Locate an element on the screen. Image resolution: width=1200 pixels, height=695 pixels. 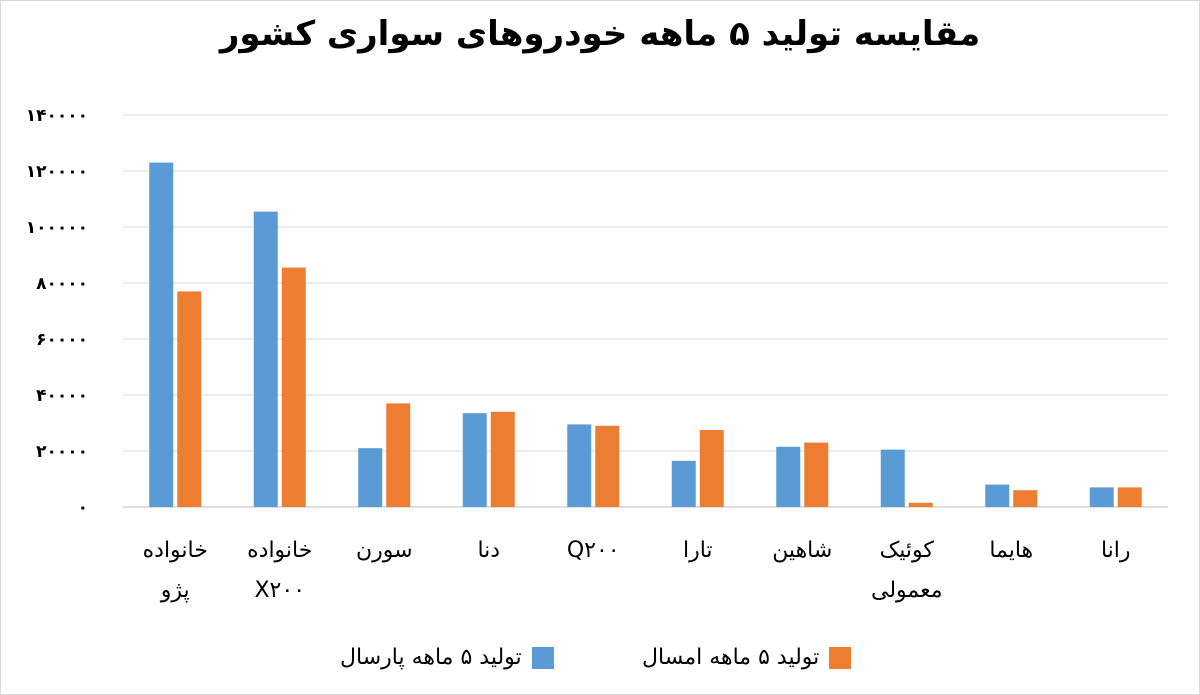
x-category-label: سورن is located at coordinates (384, 550).